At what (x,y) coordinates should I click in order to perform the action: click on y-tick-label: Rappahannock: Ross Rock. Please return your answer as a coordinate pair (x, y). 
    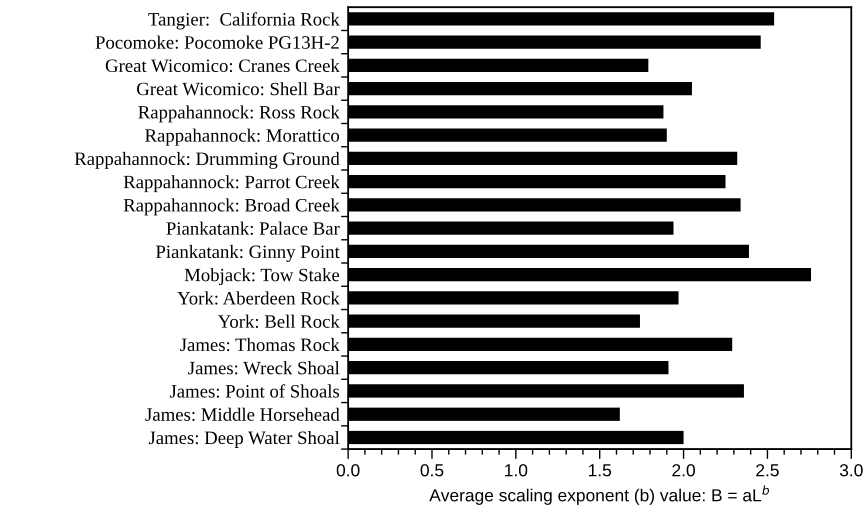
    Looking at the image, I should click on (239, 113).